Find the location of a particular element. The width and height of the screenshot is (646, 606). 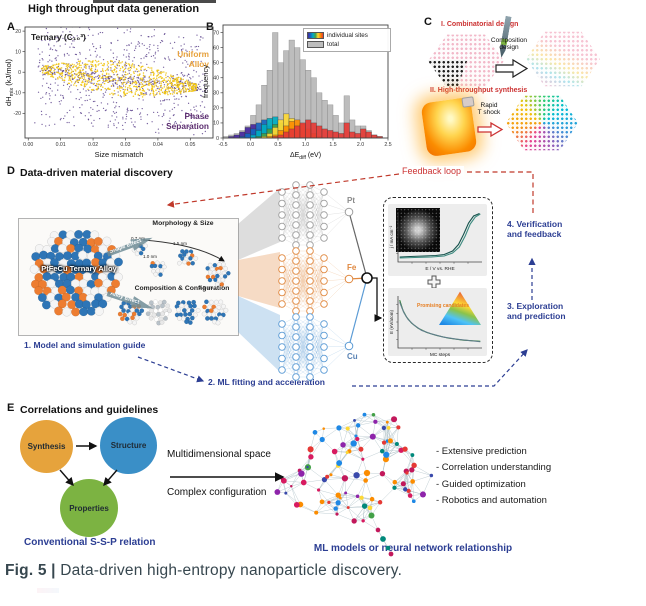

complex-configuration-label: Complex configuration is located at coordinates (217, 492).